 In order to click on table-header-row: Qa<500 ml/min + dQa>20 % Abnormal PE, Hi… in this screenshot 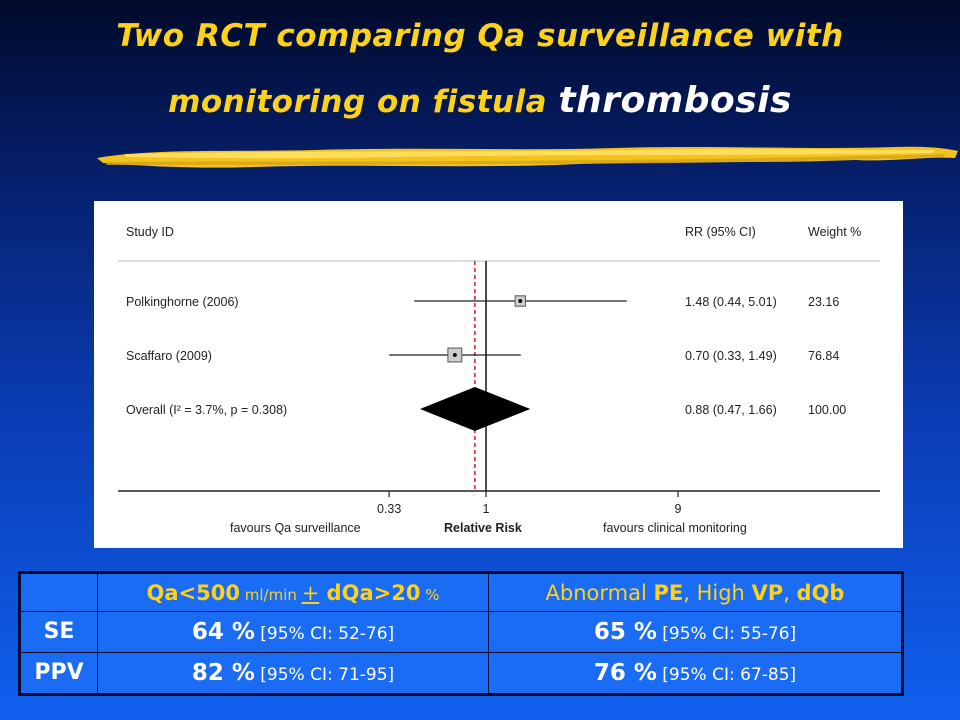, I will do `click(461, 592)`.